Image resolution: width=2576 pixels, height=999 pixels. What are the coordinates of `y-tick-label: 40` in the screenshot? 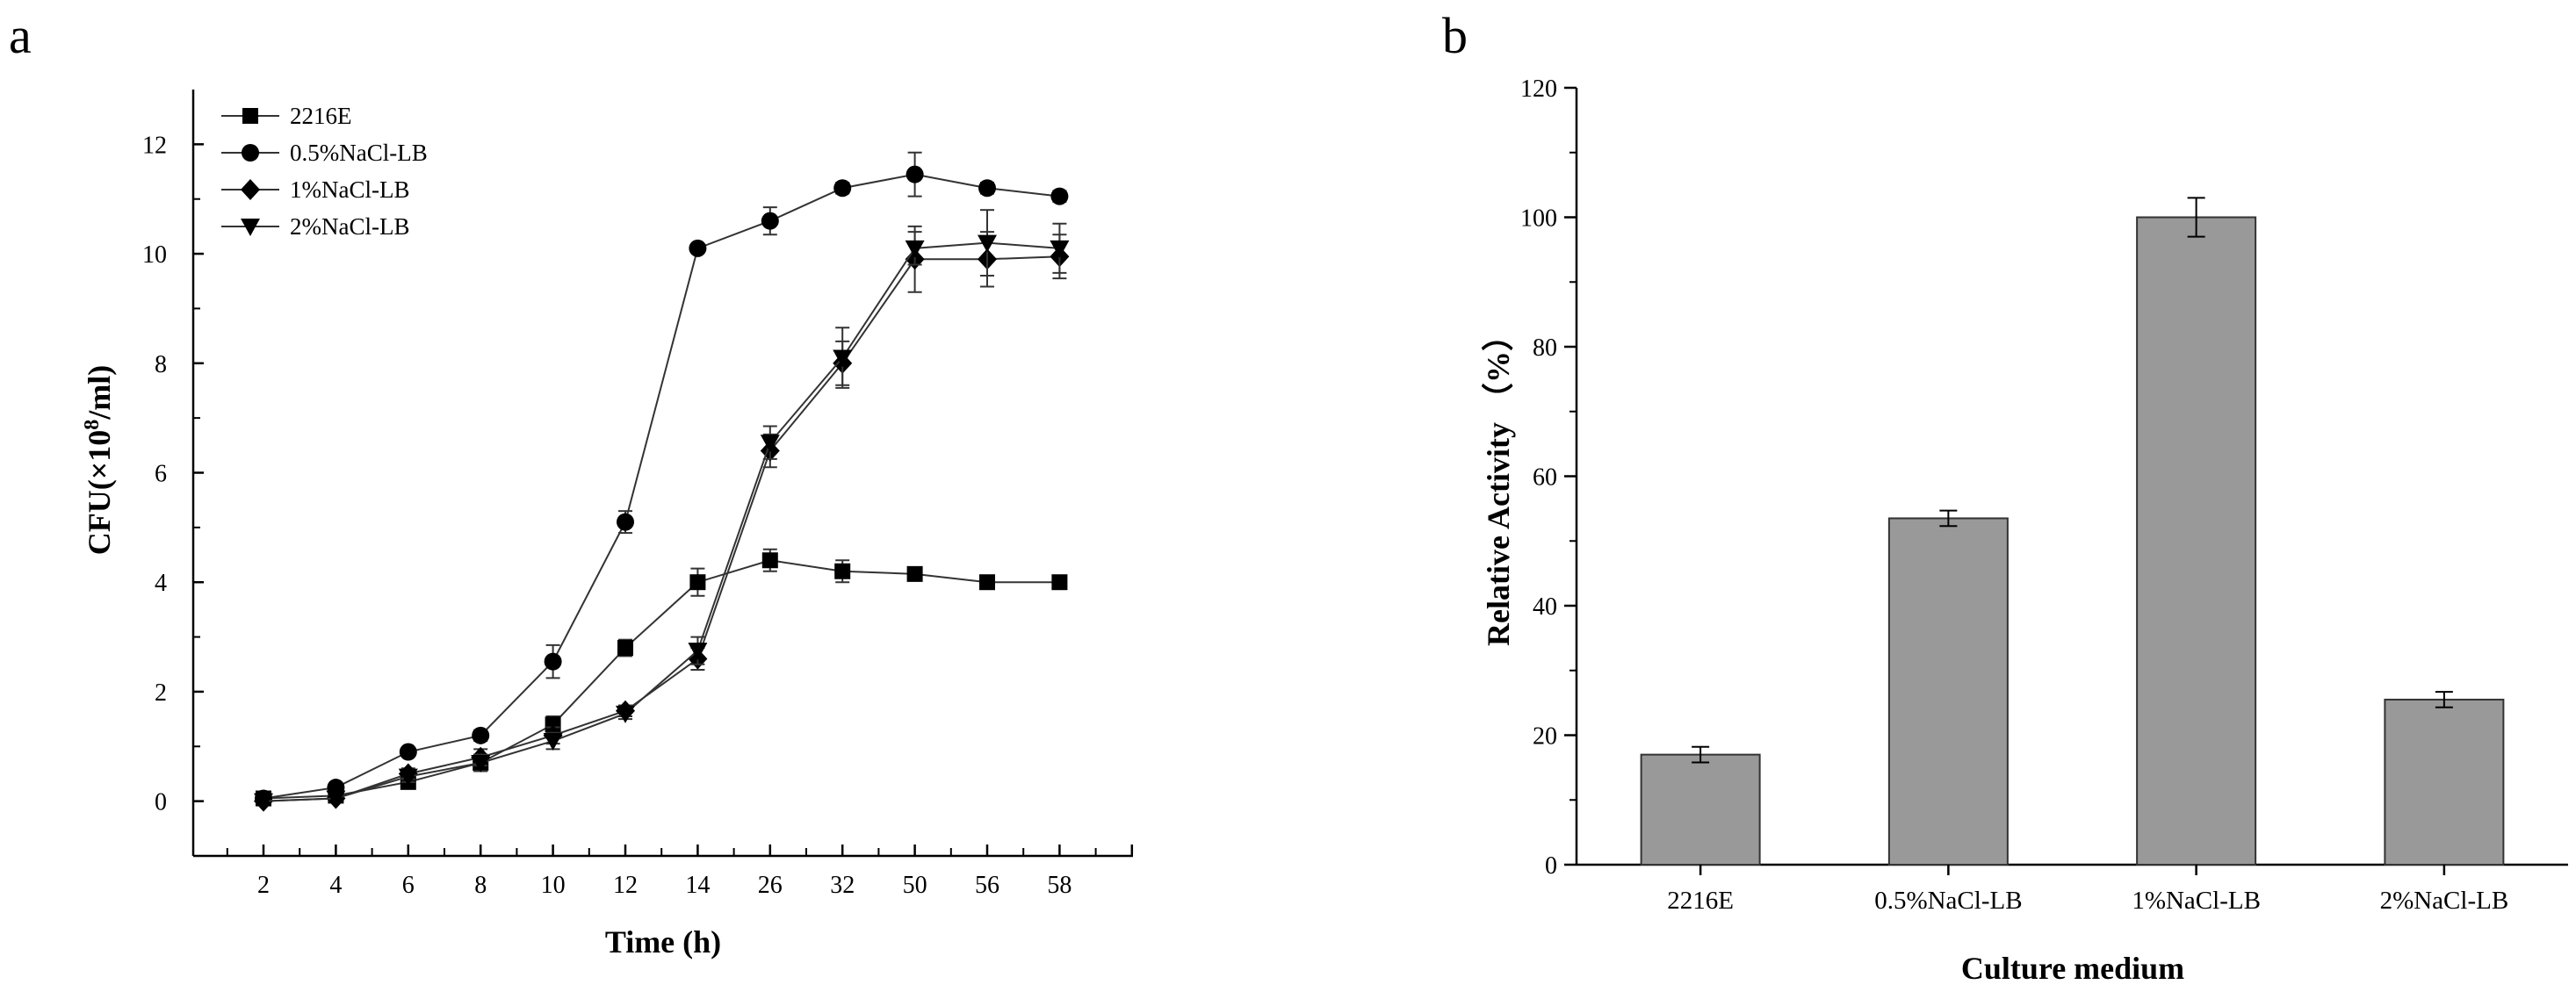 It's located at (1545, 607).